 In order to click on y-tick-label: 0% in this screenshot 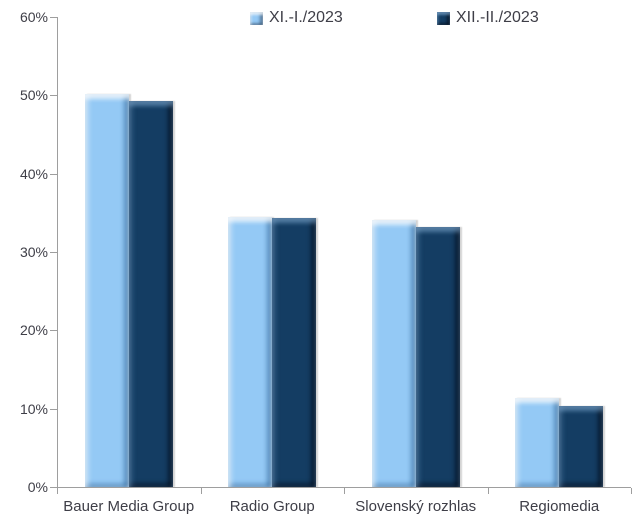, I will do `click(37, 487)`.